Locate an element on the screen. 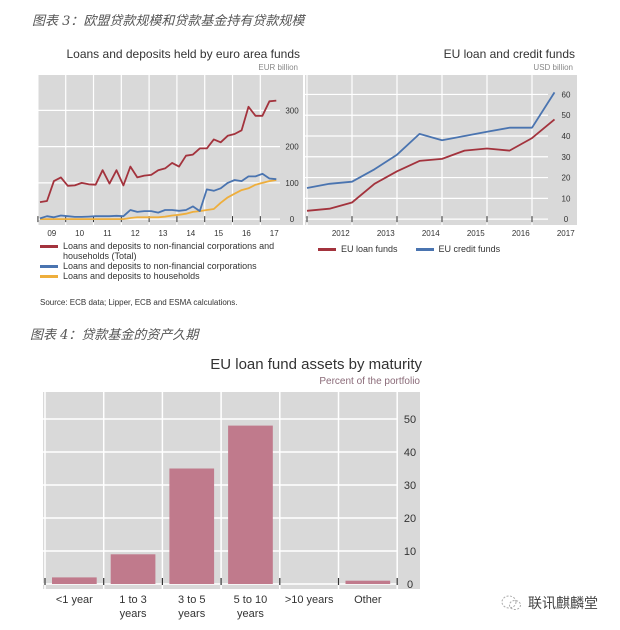 Image resolution: width=620 pixels, height=630 pixels. x-tick-label: 2014 is located at coordinates (431, 233).